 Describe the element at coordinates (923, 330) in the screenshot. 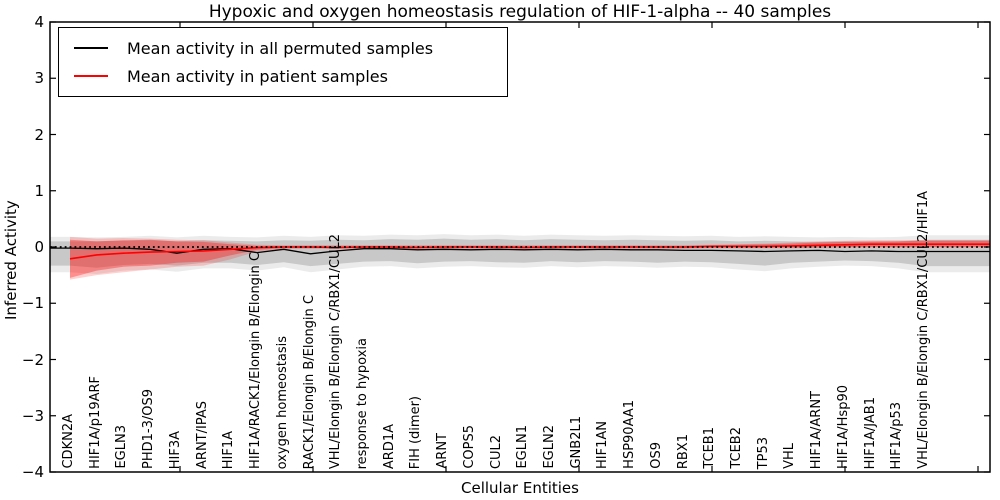

I see `x-category-label: VHL/Elongin B/Elongin C/RBX1/CUL2/HIF1A` at that location.